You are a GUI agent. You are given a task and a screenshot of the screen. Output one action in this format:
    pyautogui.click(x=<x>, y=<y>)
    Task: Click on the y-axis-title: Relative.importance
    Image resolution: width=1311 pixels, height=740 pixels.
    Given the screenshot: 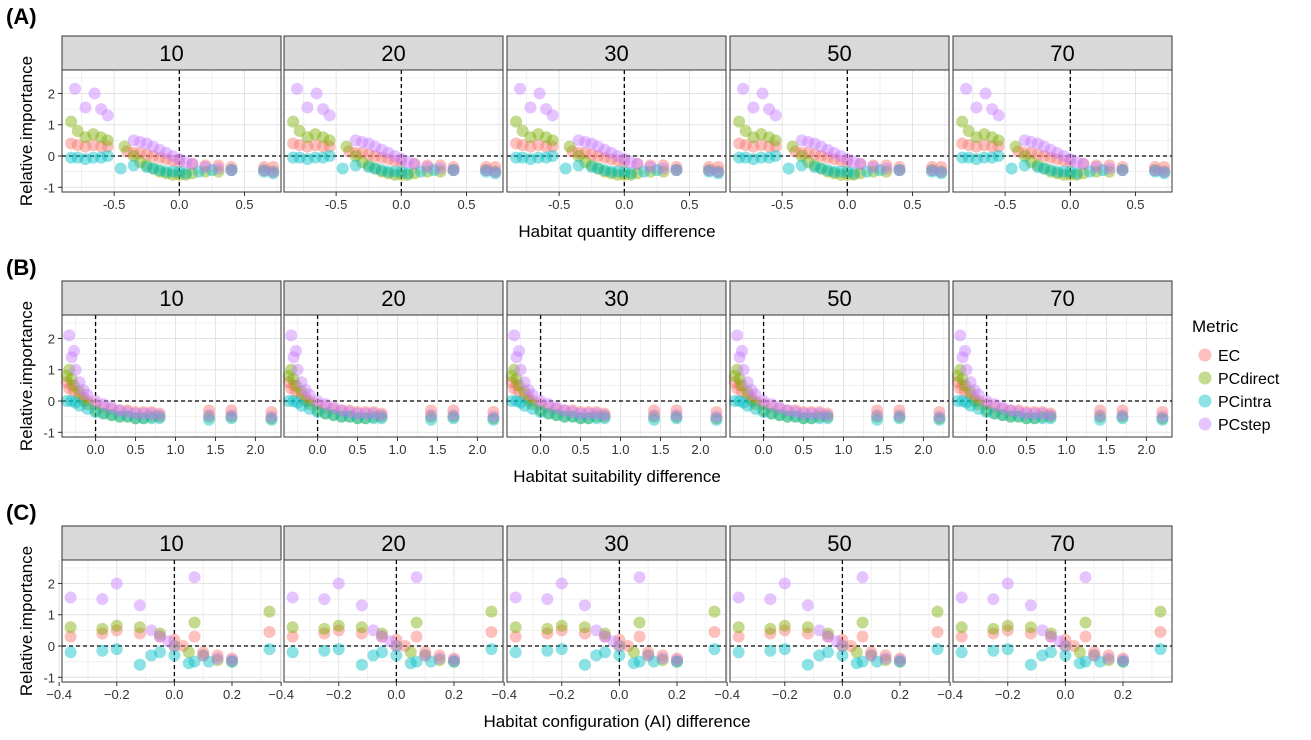 What is the action you would take?
    pyautogui.click(x=26, y=621)
    